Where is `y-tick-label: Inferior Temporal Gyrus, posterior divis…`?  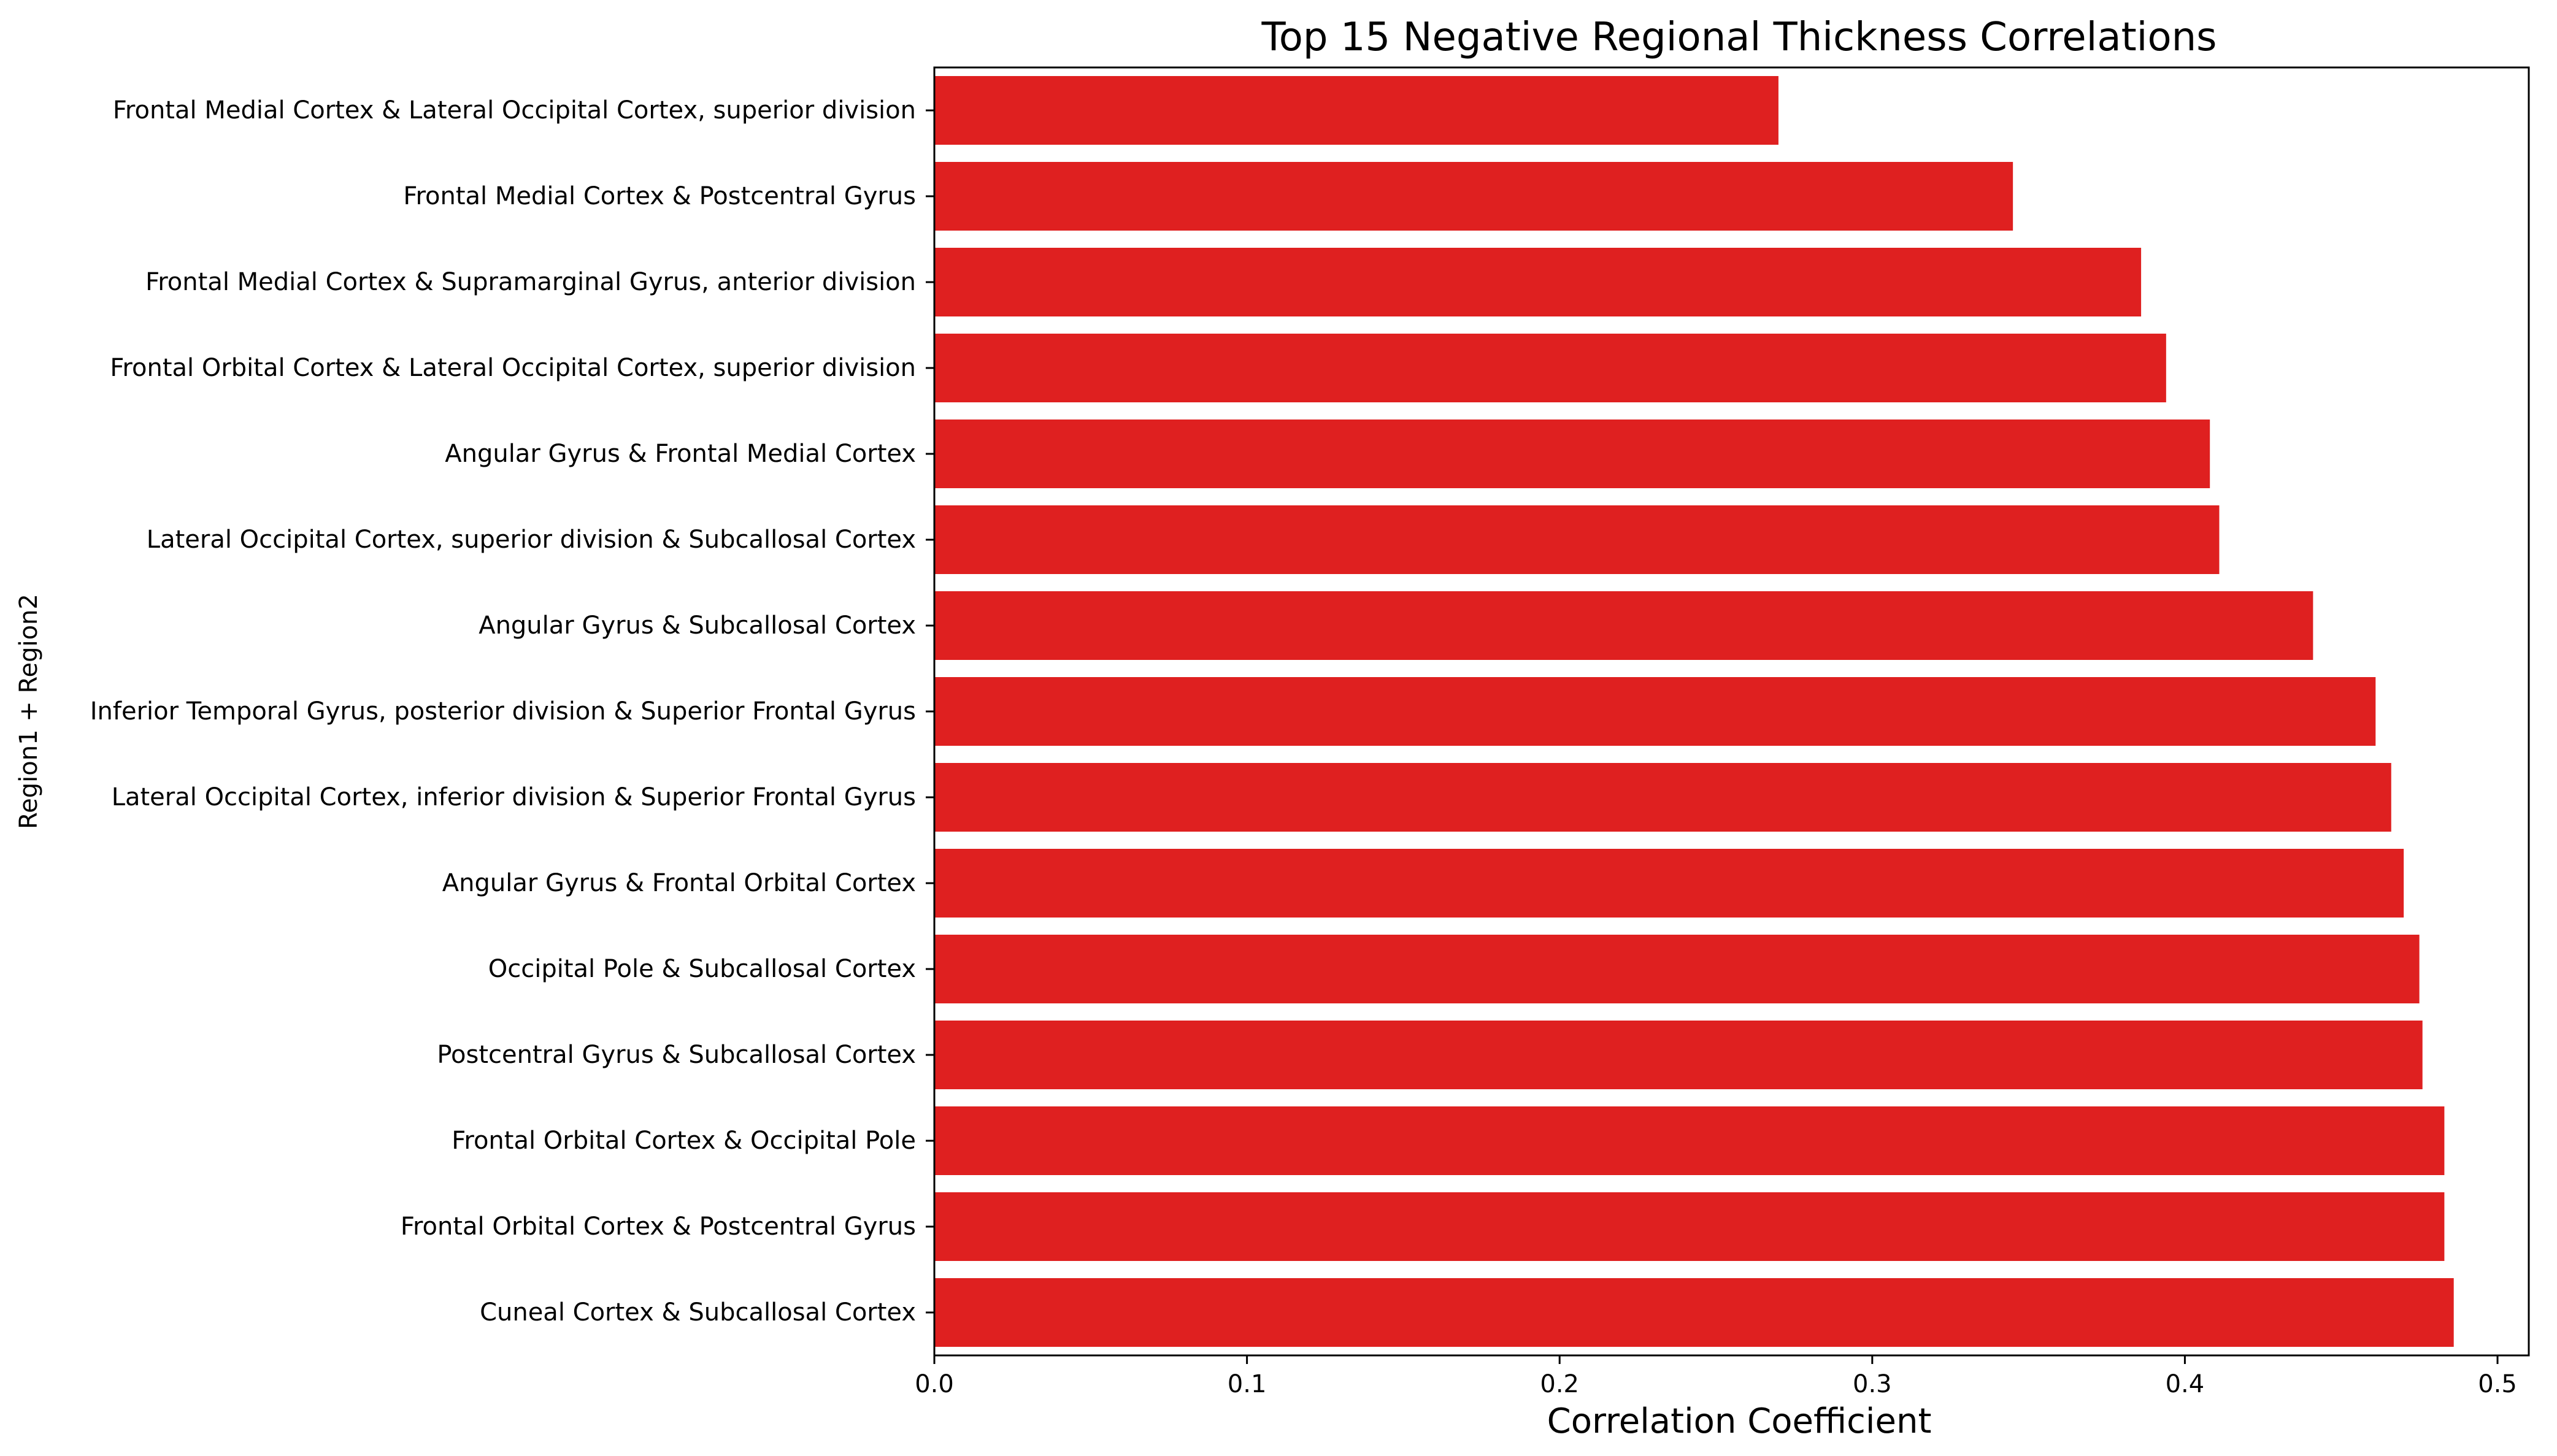
y-tick-label: Inferior Temporal Gyrus, posterior divis… is located at coordinates (503, 711).